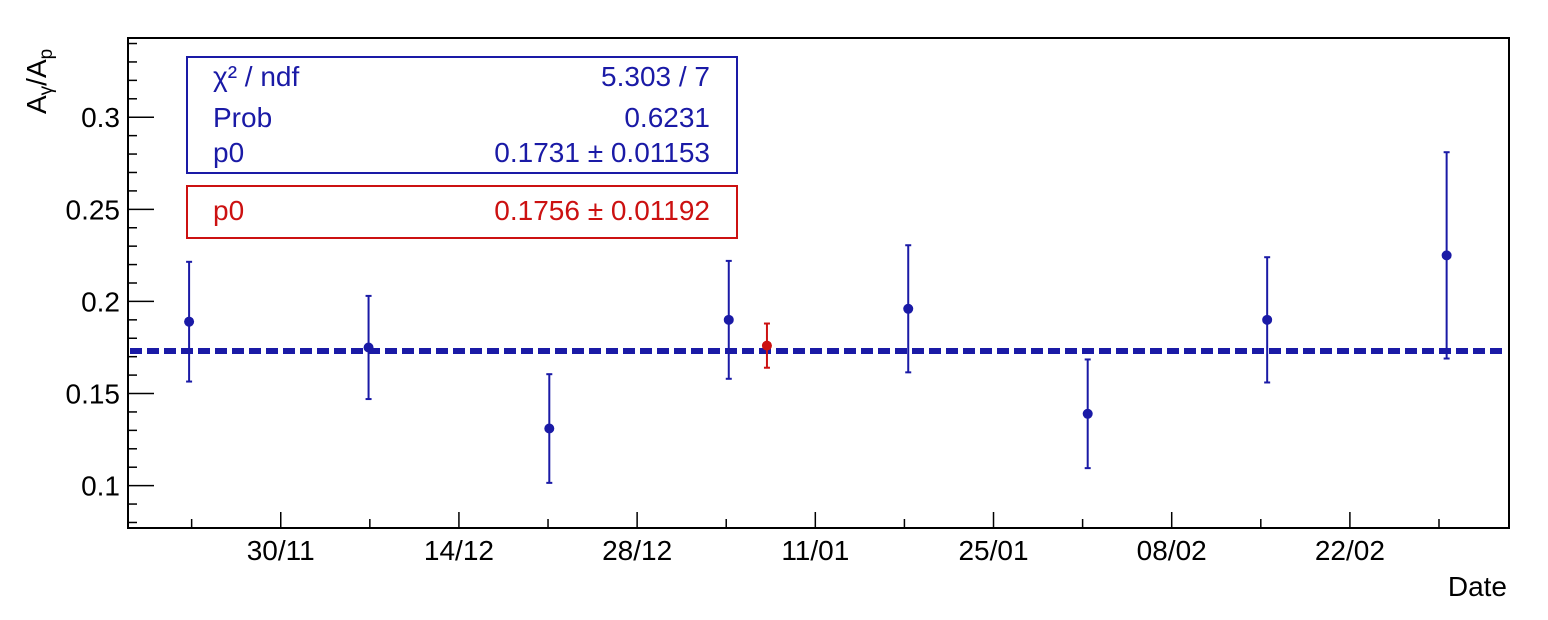  I want to click on y-axis: 0.1 0.15 0.2 0.25 0.3, so click(110, 283).